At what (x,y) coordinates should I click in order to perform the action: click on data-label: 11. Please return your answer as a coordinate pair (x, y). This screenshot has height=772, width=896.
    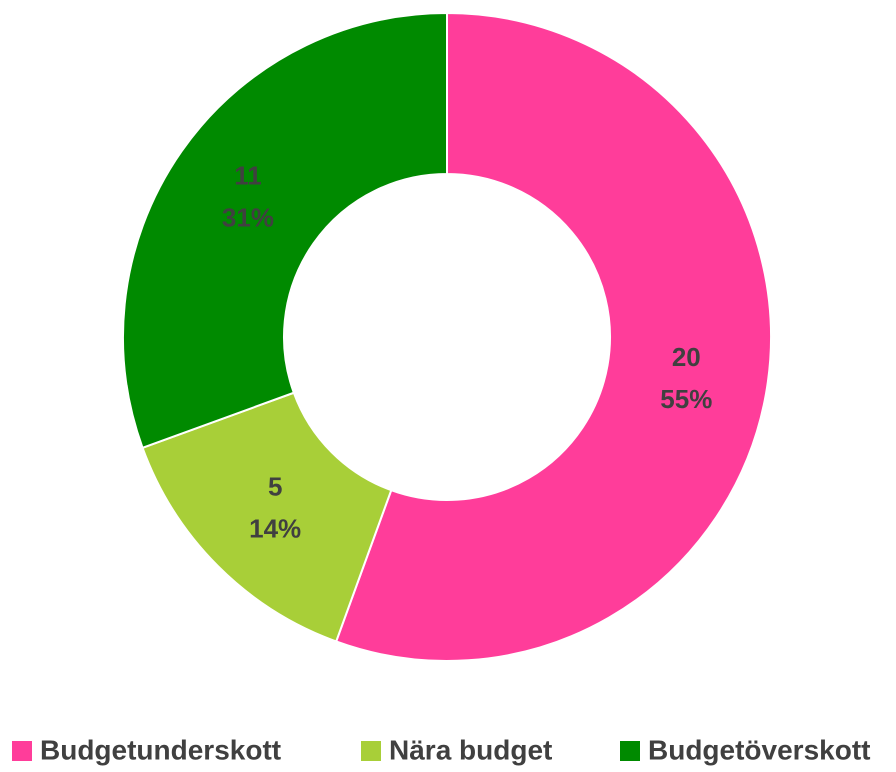
    Looking at the image, I should click on (248, 175).